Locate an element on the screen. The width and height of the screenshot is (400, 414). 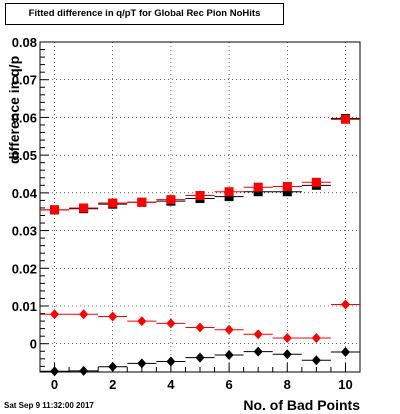
y-tick-label: 0.05 is located at coordinates (24, 155).